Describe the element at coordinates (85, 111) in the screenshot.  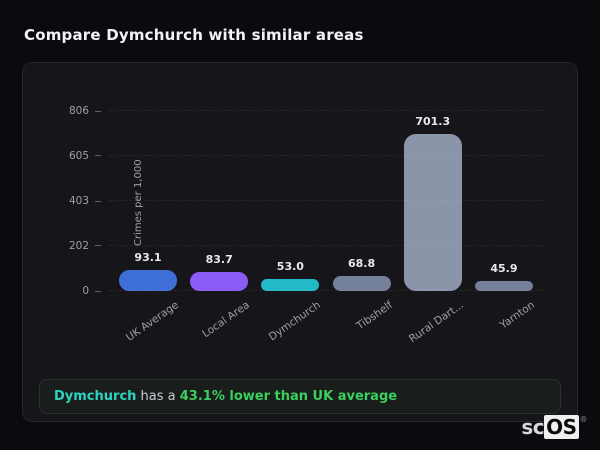
I see `y-tick-label: 806` at that location.